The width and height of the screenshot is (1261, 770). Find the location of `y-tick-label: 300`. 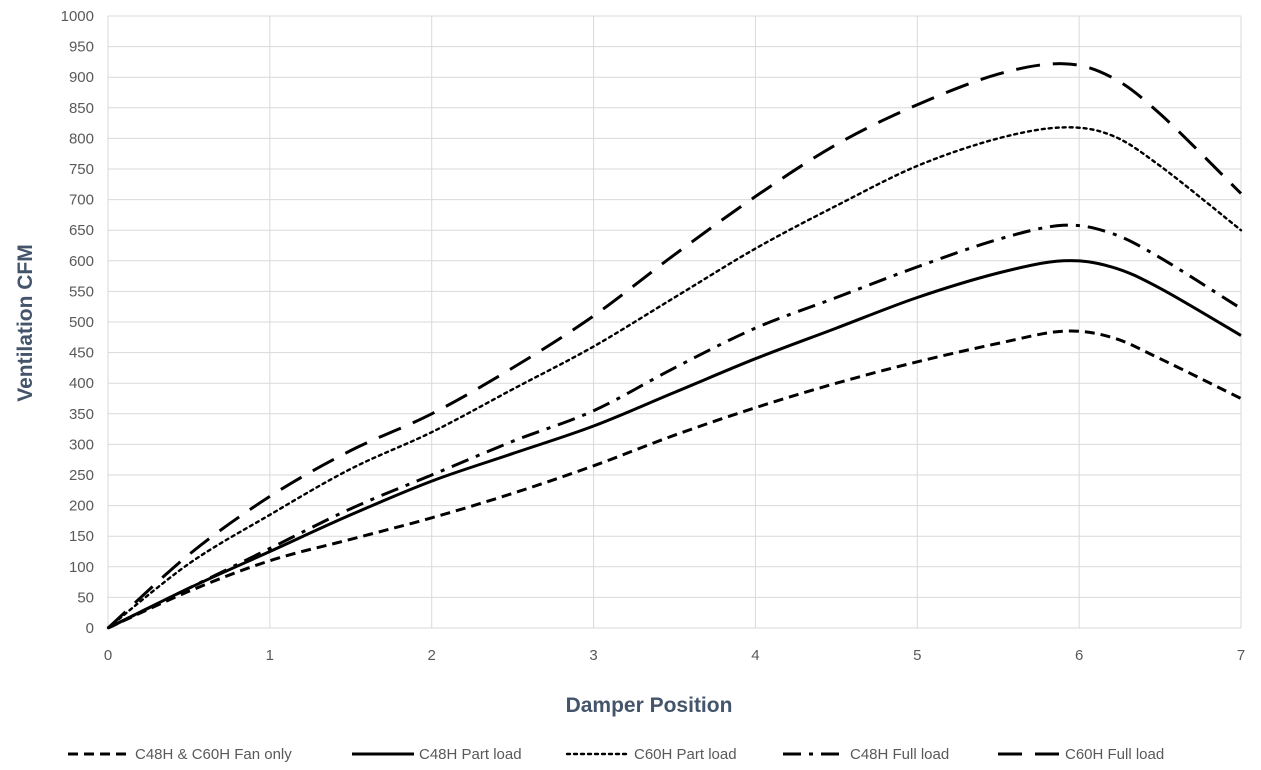

y-tick-label: 300 is located at coordinates (81, 444).